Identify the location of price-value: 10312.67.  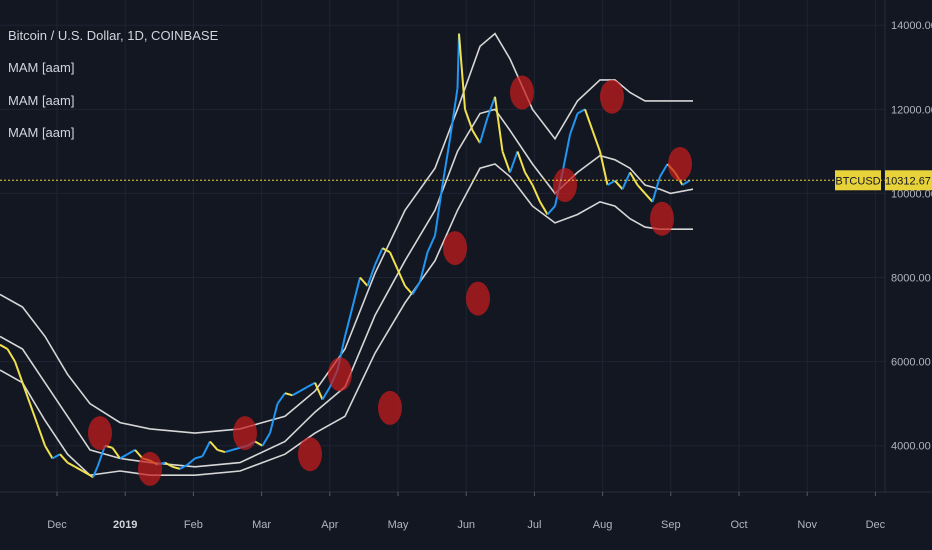
(908, 181).